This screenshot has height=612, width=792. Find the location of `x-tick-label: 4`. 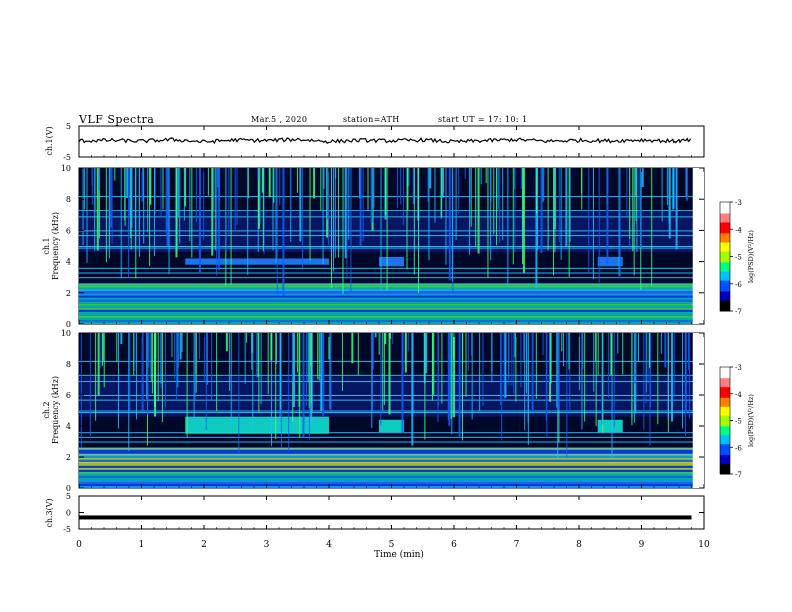

x-tick-label: 4 is located at coordinates (329, 545).